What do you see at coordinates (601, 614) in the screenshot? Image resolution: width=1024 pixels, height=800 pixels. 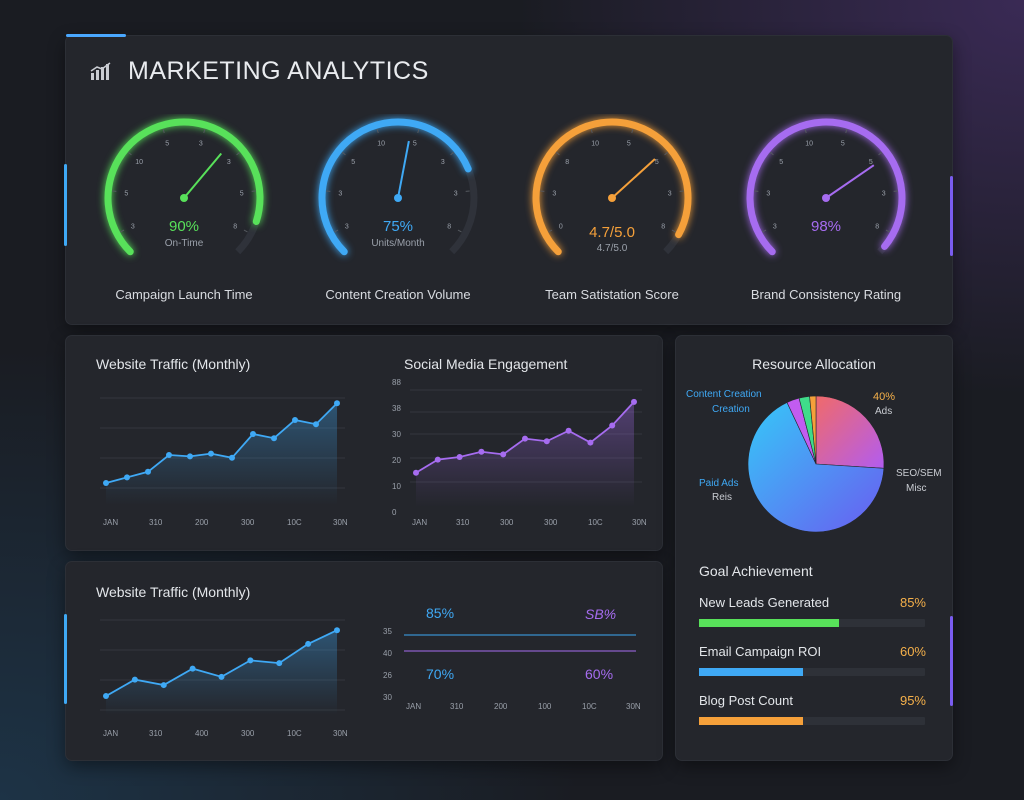 I see `legend-label-scribble: SB%` at bounding box center [601, 614].